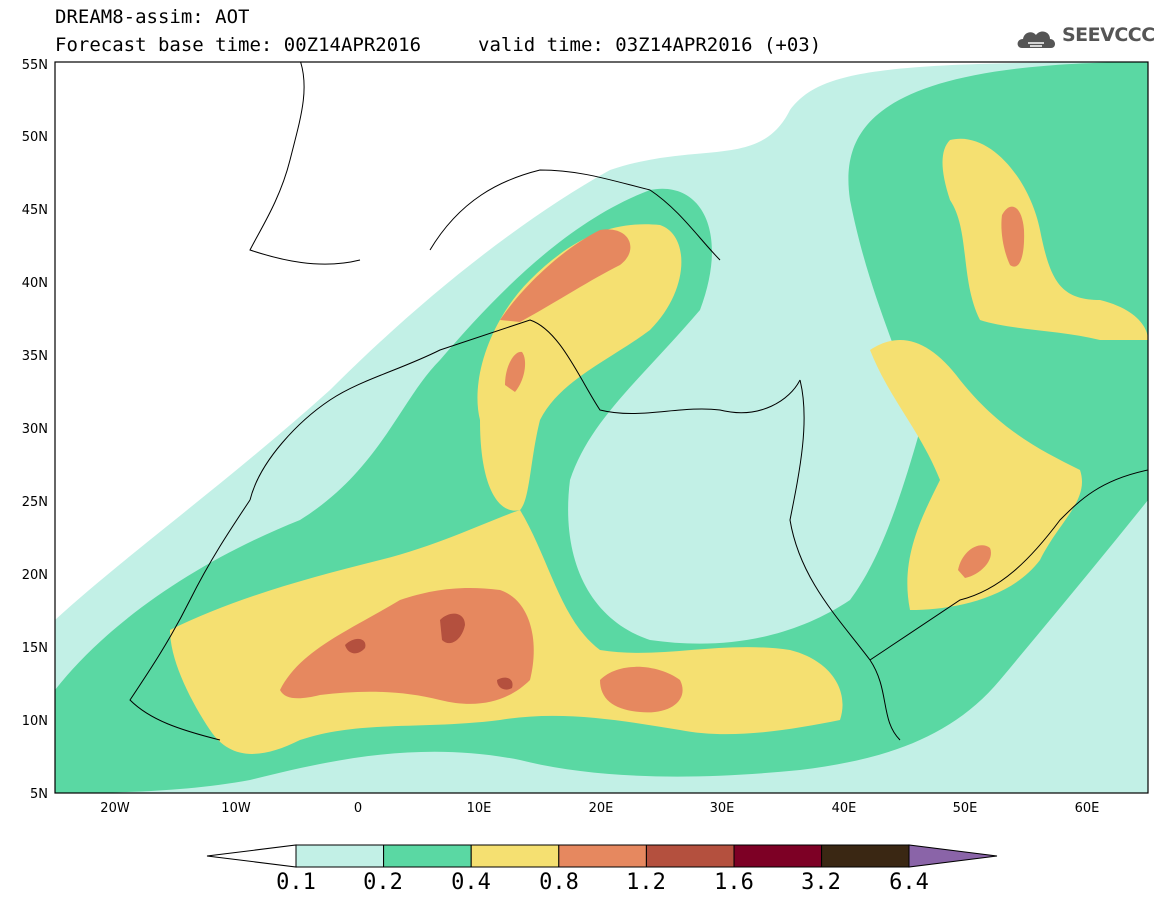  What do you see at coordinates (515, 371) in the screenshot?
I see `aot-band-0-8-tunisia` at bounding box center [515, 371].